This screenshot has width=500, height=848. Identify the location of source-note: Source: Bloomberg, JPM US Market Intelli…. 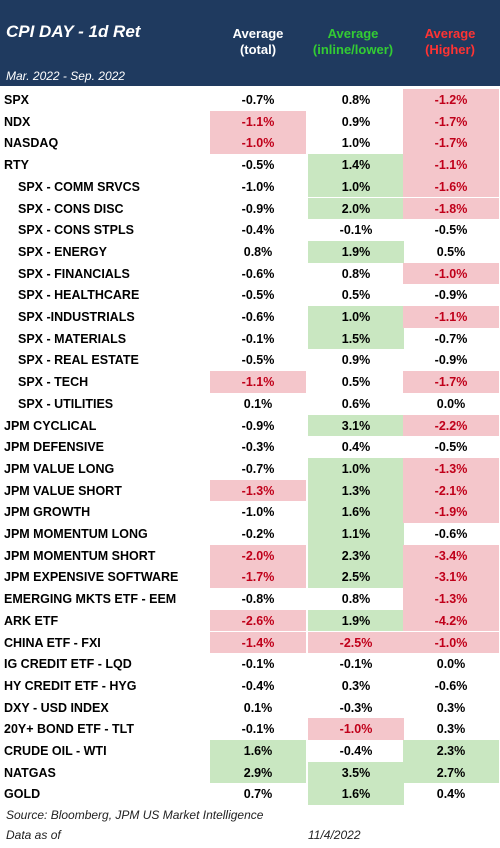
(135, 815).